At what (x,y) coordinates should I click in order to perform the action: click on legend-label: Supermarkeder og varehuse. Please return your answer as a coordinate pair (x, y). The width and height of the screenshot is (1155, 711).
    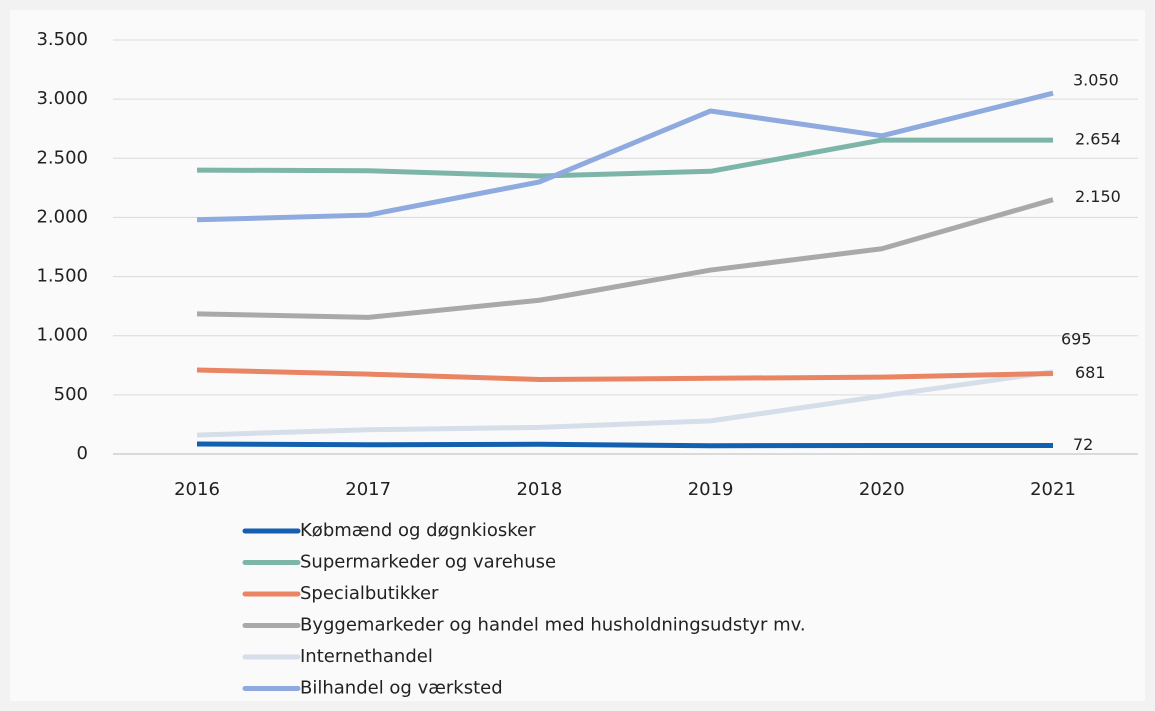
    Looking at the image, I should click on (428, 562).